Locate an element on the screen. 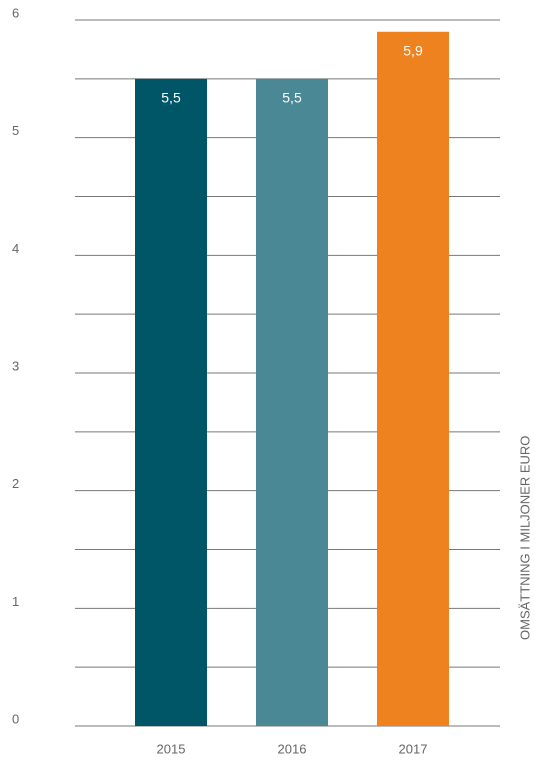  y-tick-label: 2 is located at coordinates (15, 483).